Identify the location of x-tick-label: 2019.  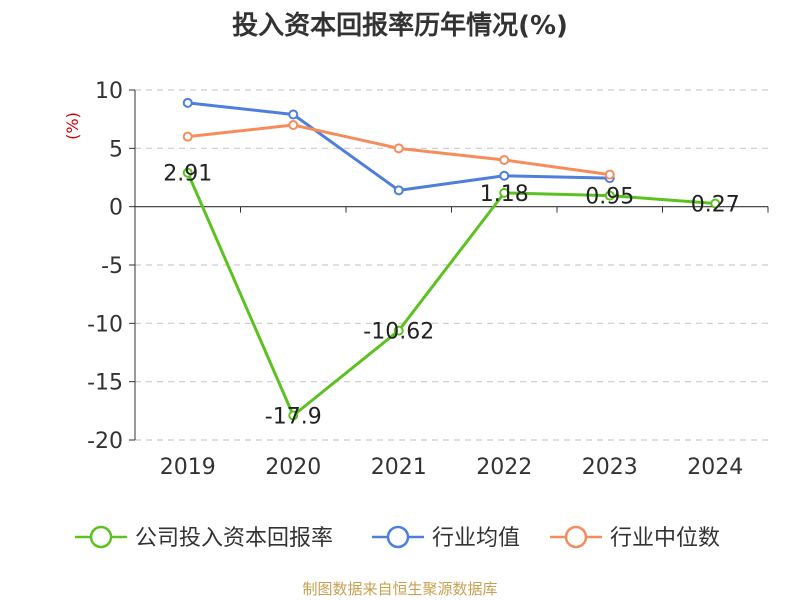
(188, 467).